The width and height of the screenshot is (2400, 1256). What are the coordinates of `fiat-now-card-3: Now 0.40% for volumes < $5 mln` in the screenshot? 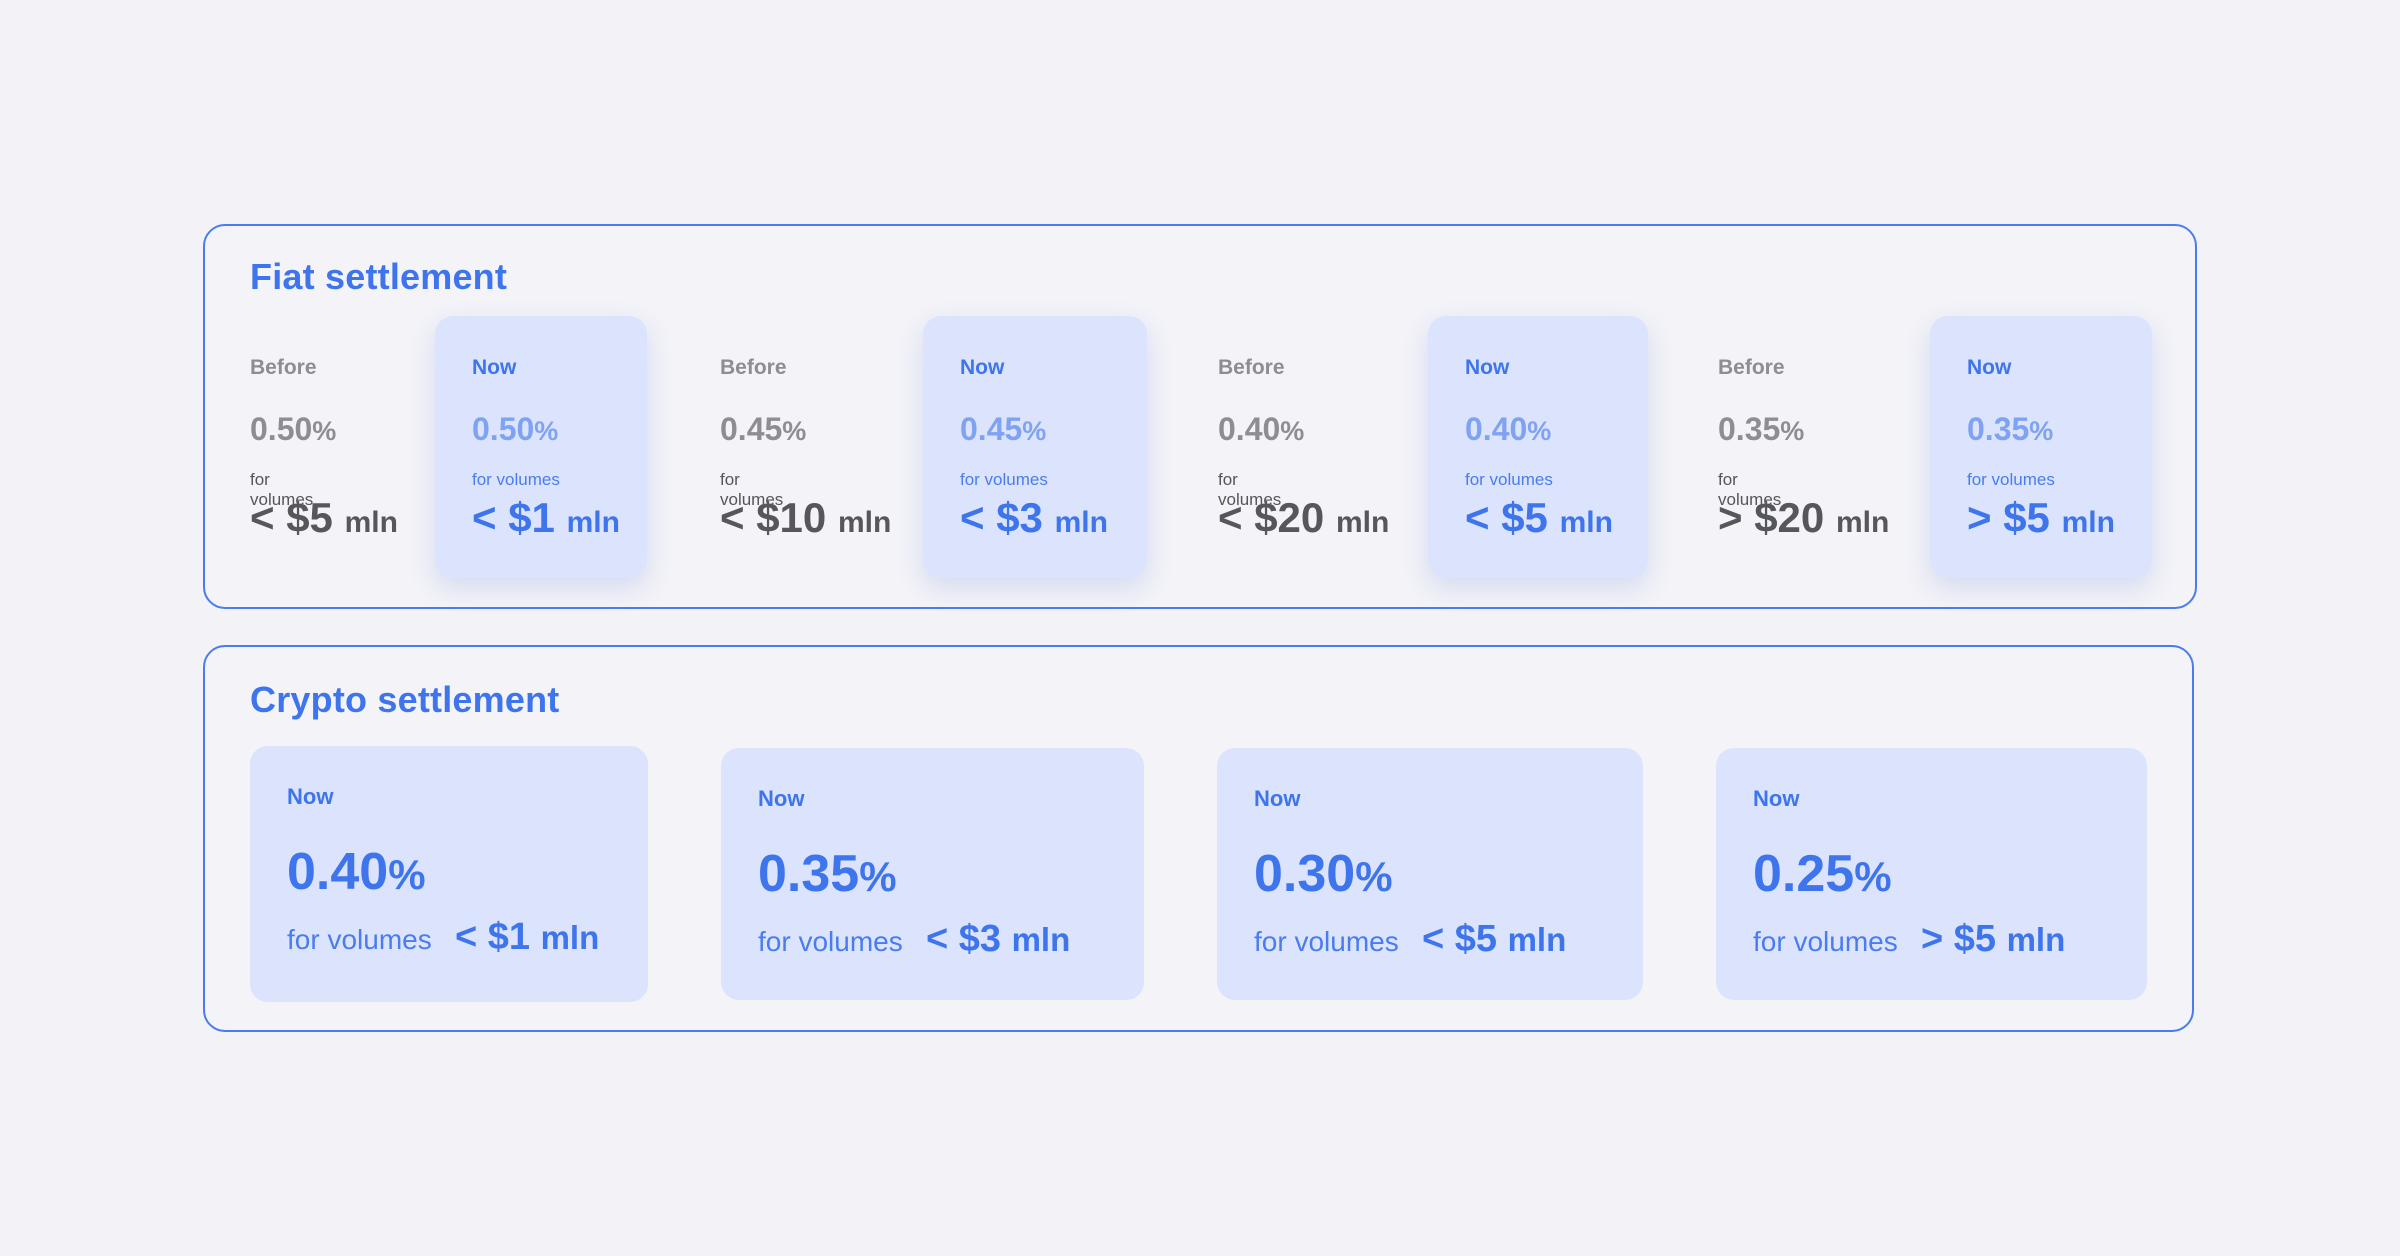 It's located at (1538, 447).